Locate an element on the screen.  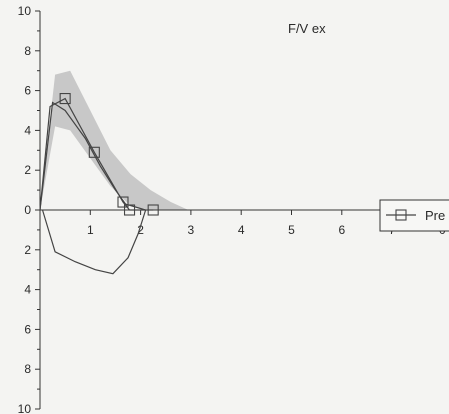
x-tick-label: 3 is located at coordinates (191, 230).